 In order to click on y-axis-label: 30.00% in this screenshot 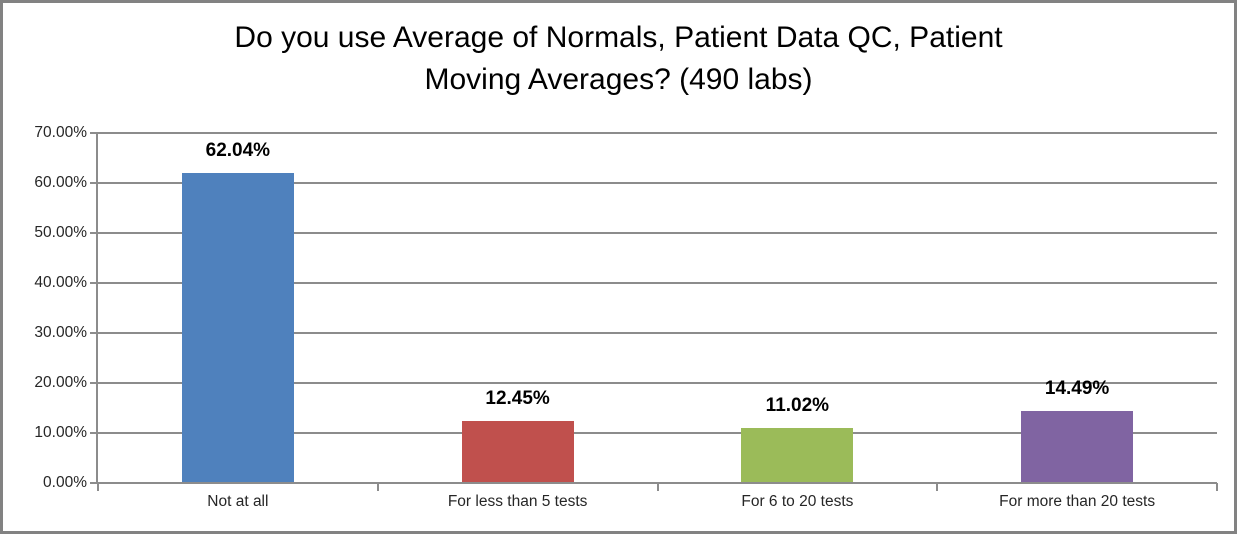, I will do `click(60, 332)`.